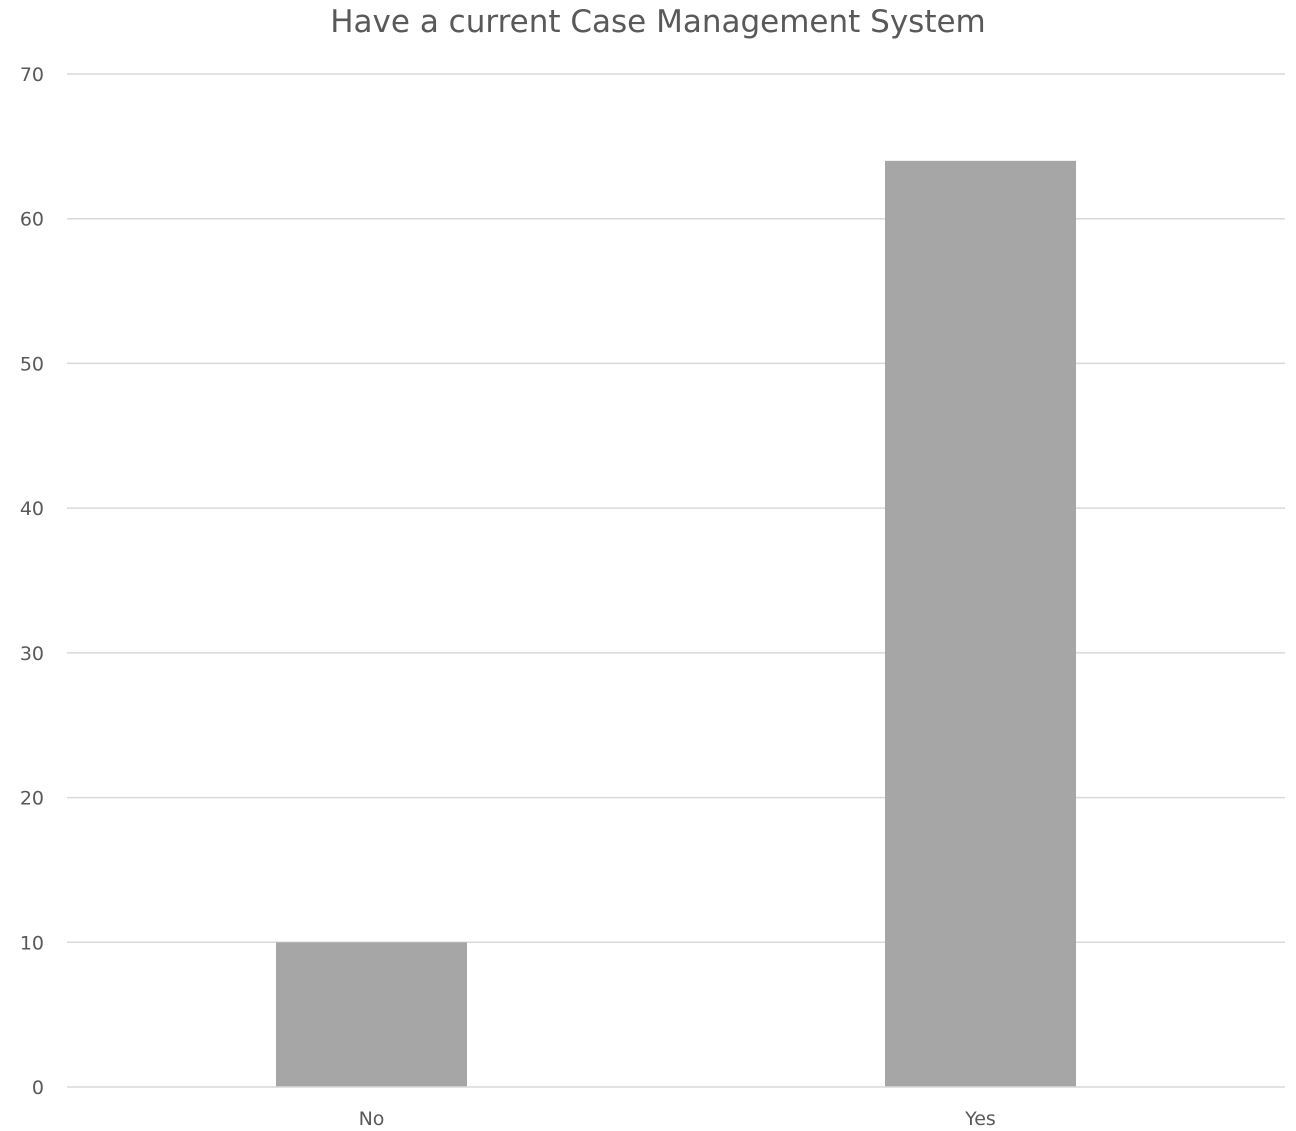 This screenshot has height=1131, width=1296. I want to click on y-tick-label: 60, so click(32, 220).